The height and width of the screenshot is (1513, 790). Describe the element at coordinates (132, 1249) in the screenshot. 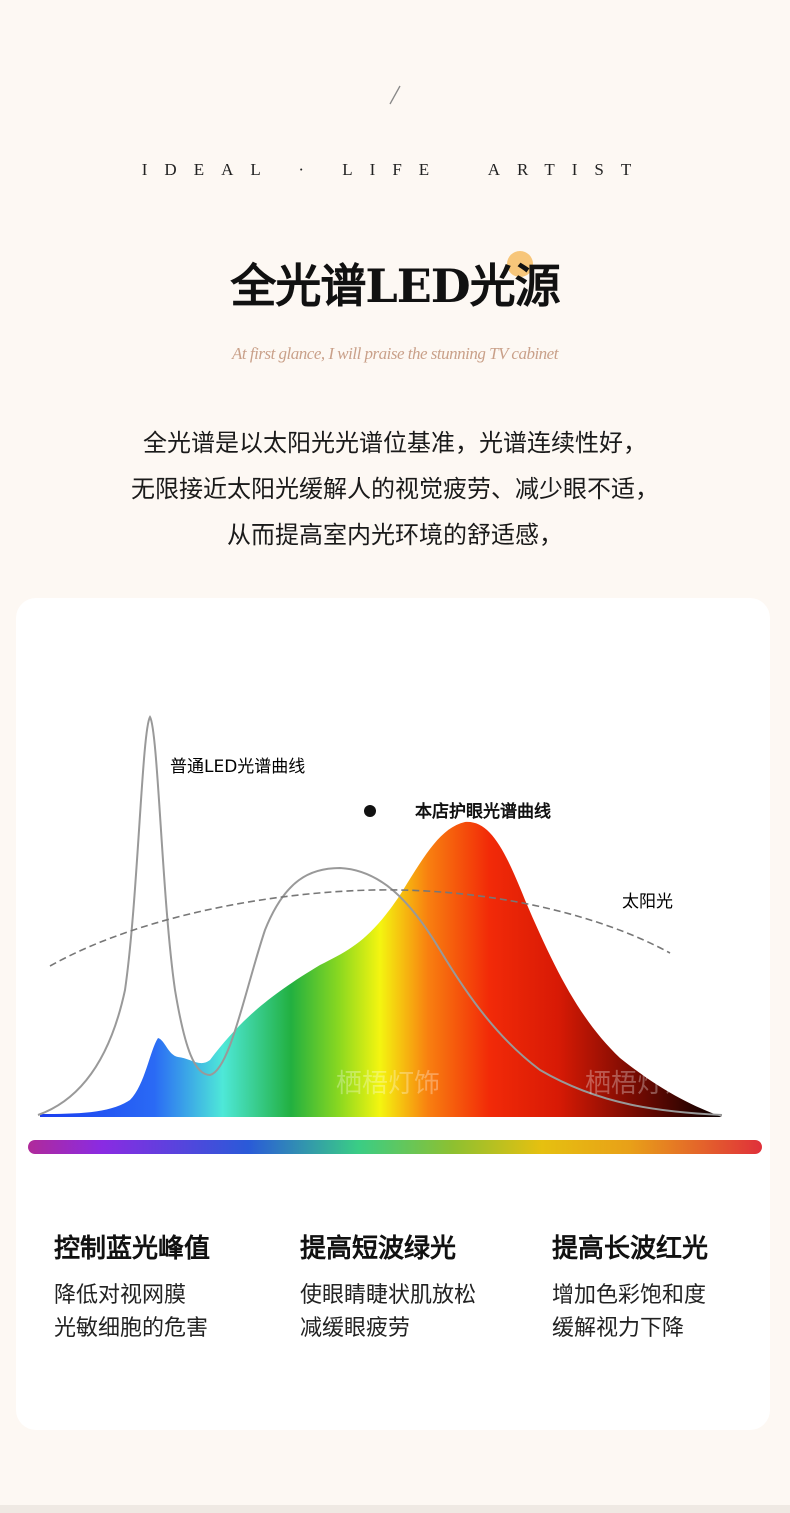

I see `feature-title: 控制蓝光峰值` at that location.